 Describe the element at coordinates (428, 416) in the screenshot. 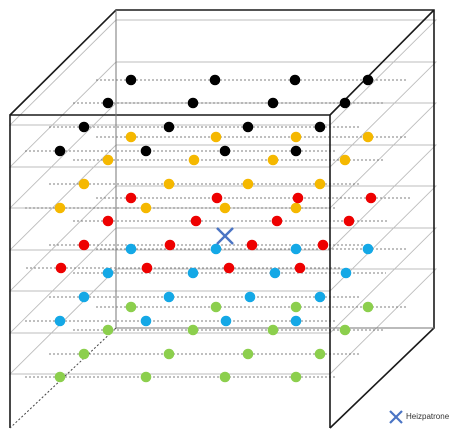

I see `legend-label: Heizpatrone` at that location.